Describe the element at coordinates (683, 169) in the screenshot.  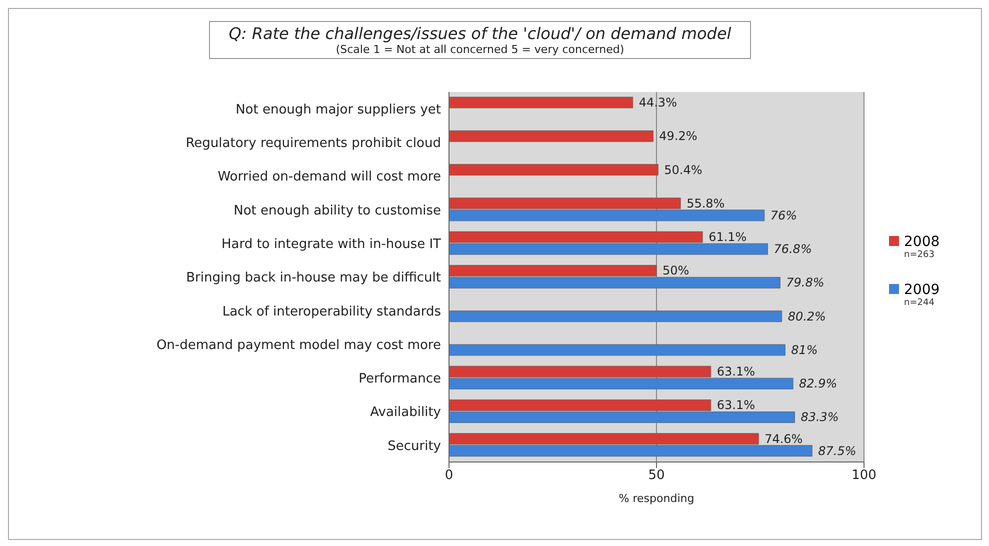
I see `data-label: 50.4%` at that location.